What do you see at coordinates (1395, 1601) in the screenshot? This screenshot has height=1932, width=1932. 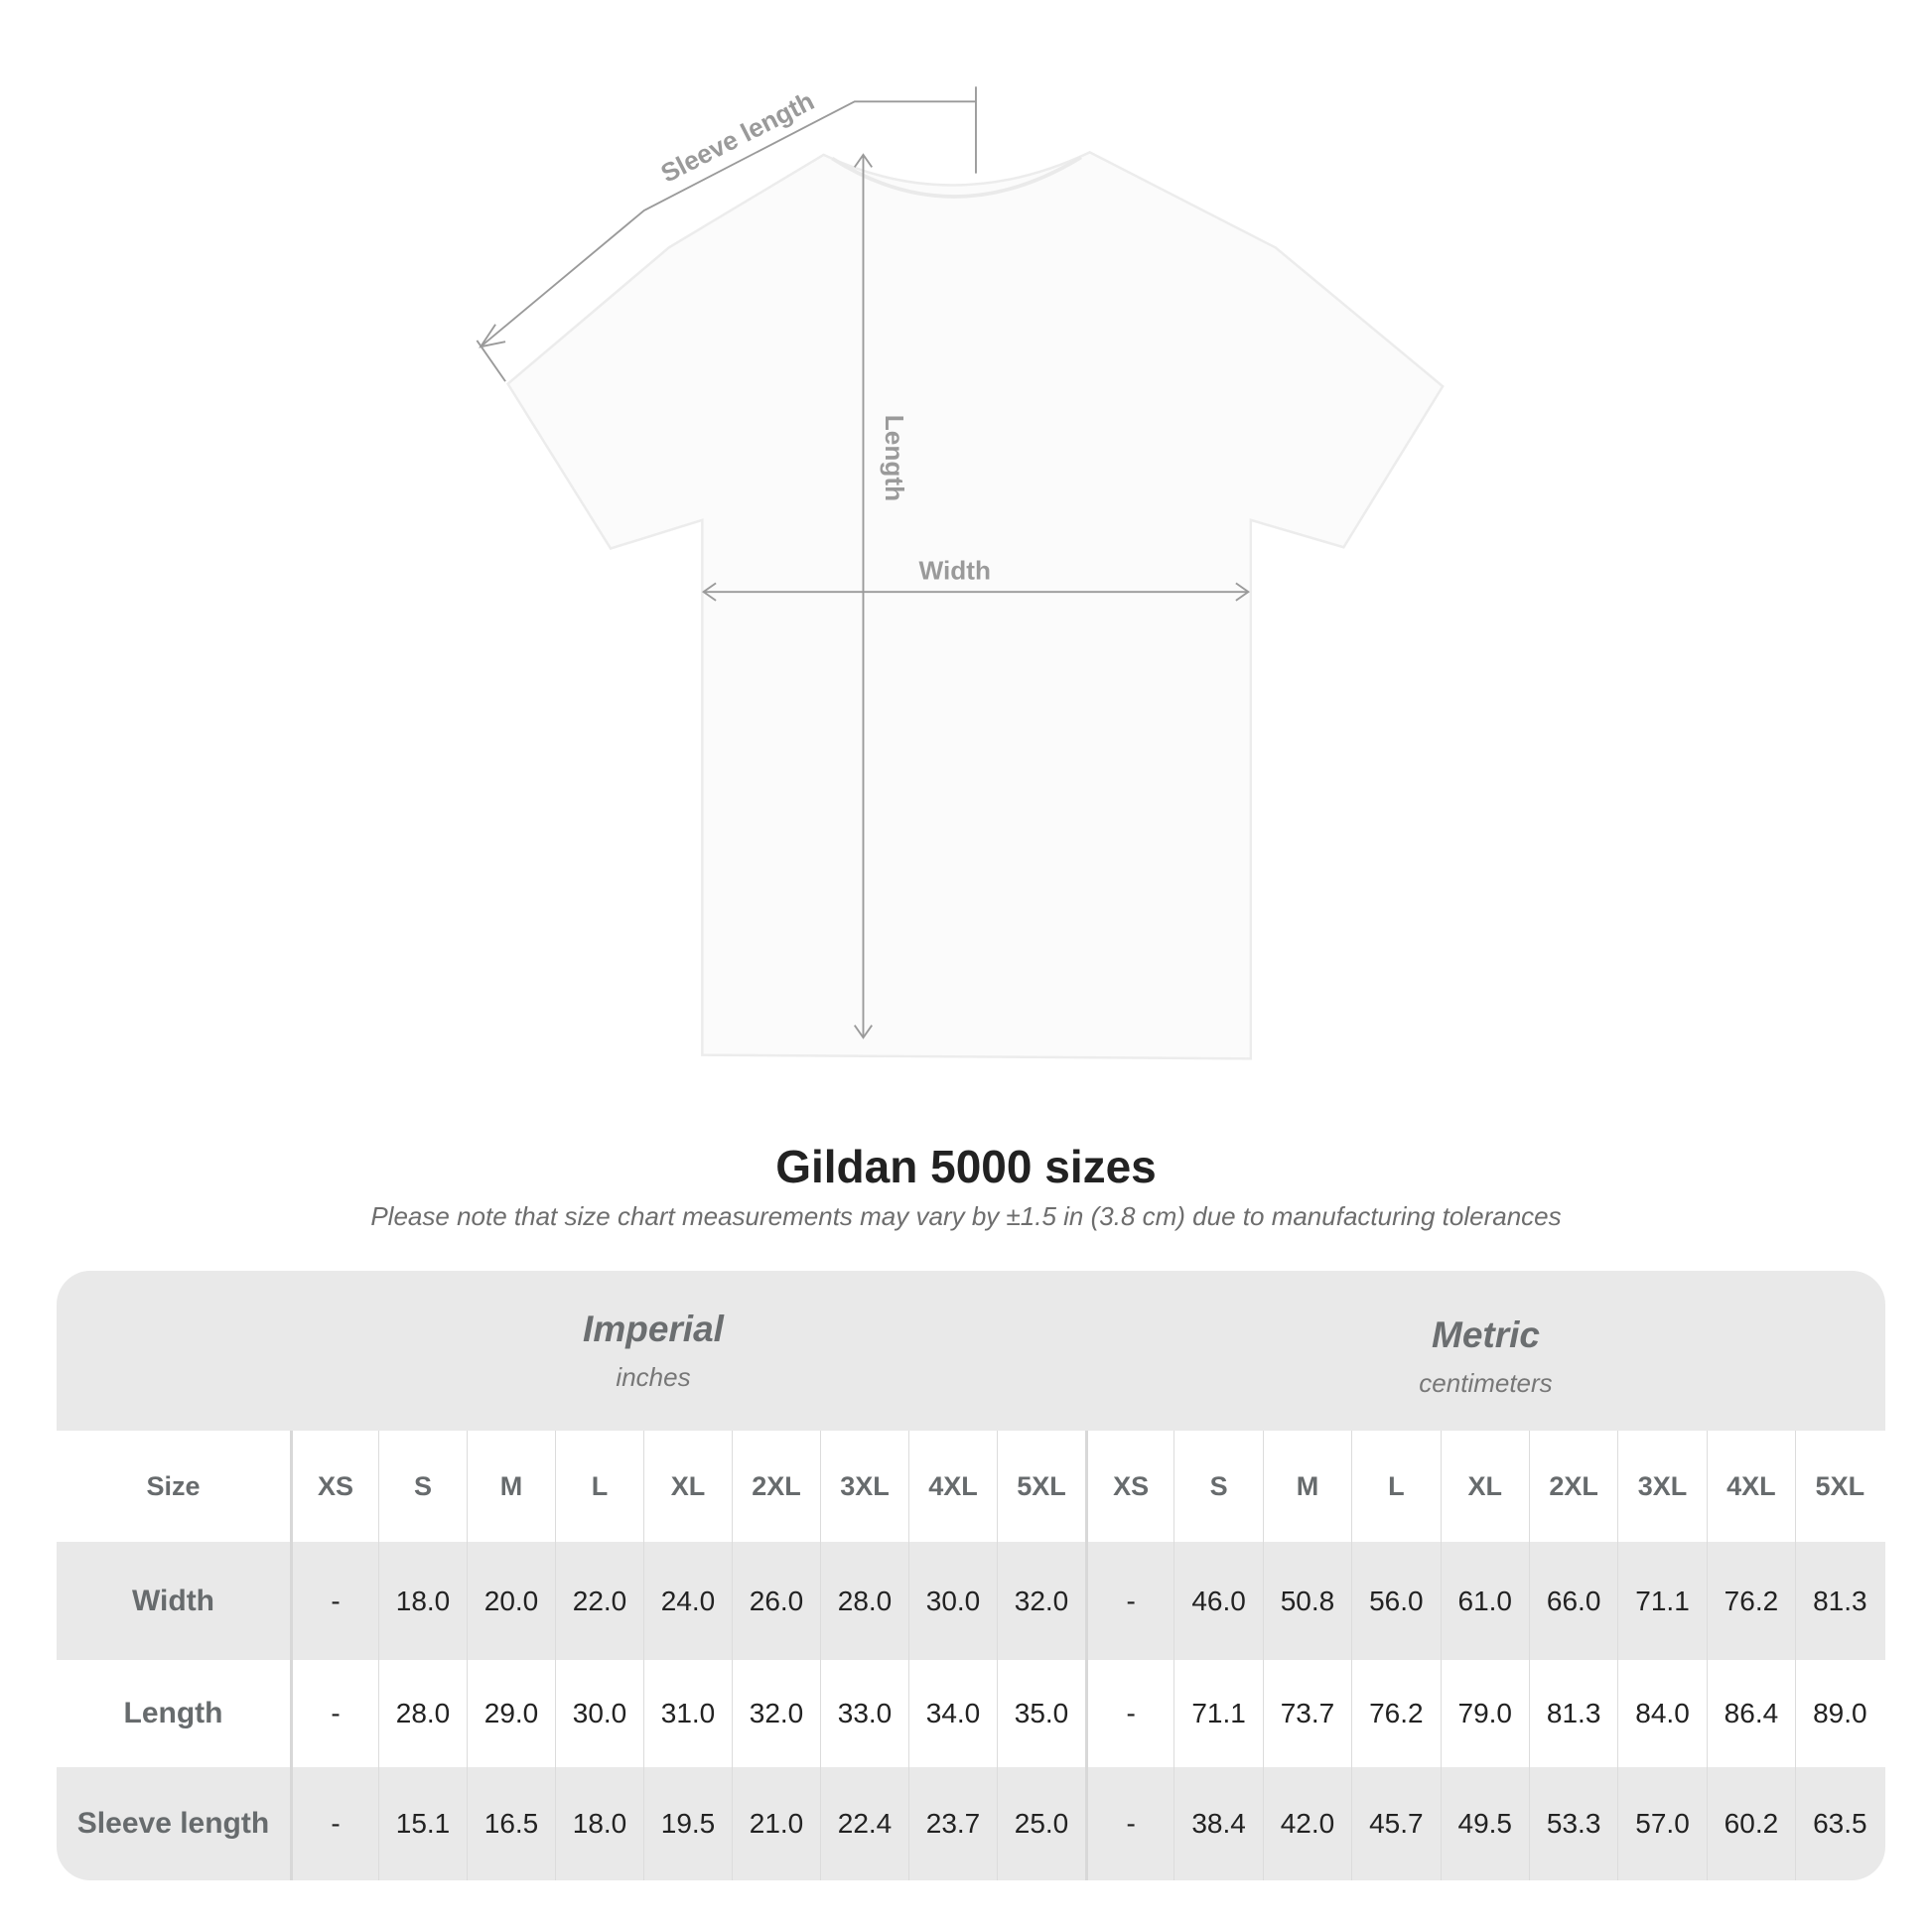 I see `metric-value-cell: 56.0` at bounding box center [1395, 1601].